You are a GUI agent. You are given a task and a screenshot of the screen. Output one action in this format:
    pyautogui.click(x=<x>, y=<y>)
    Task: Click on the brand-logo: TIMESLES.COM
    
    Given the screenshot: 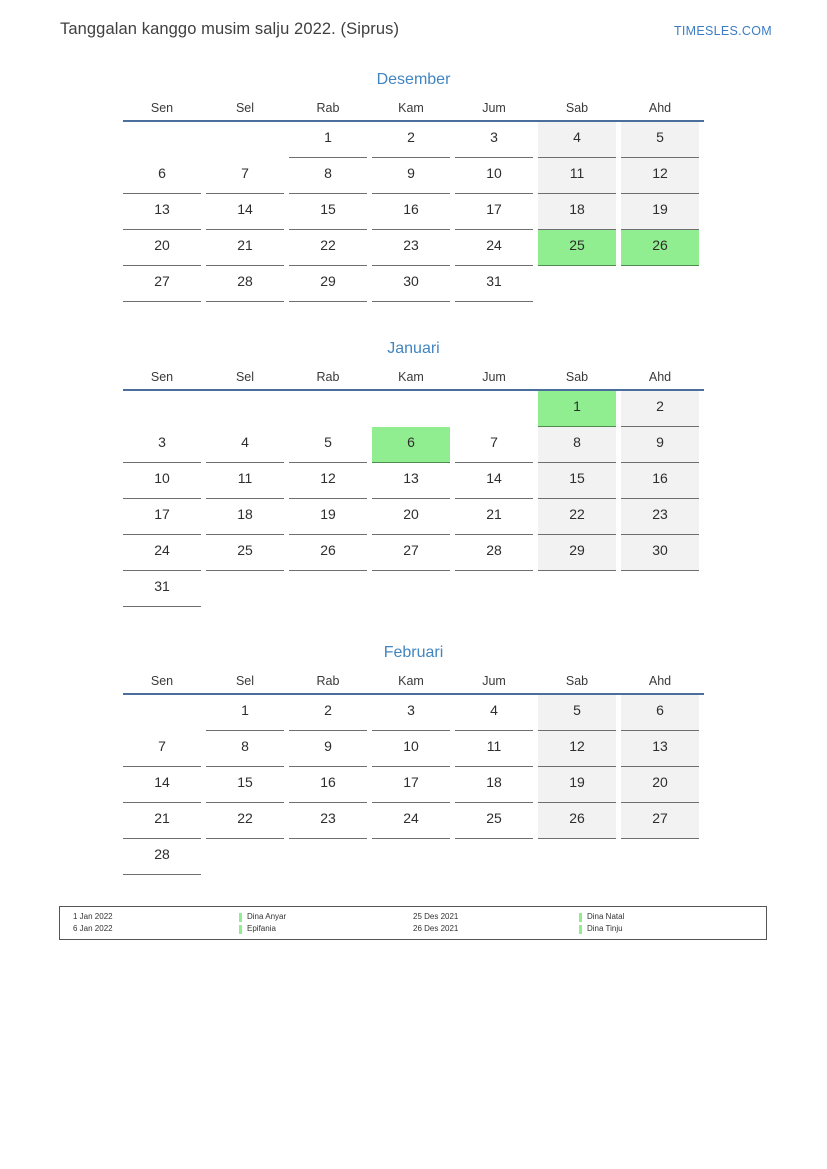 What is the action you would take?
    pyautogui.click(x=722, y=31)
    